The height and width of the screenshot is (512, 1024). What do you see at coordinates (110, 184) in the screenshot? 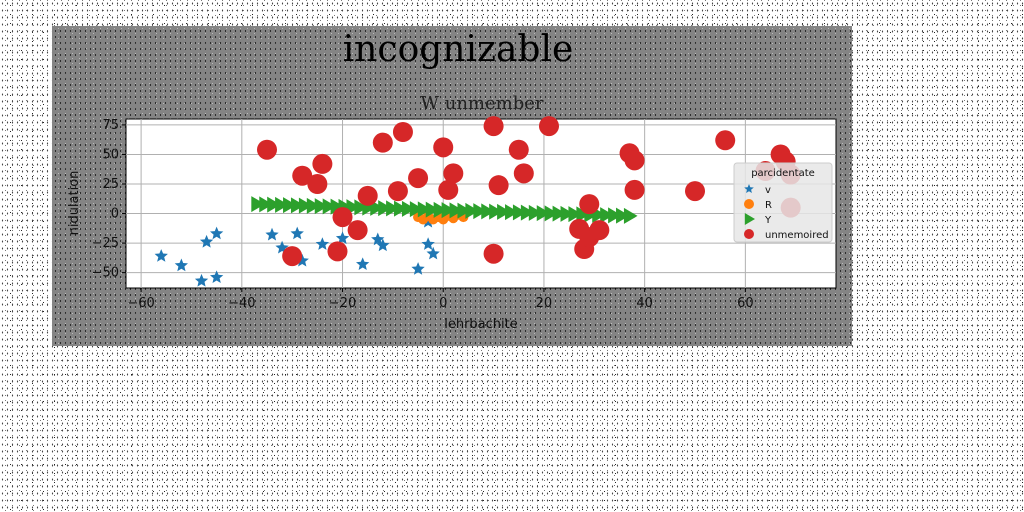
I see `y-tick-label: 25` at bounding box center [110, 184].